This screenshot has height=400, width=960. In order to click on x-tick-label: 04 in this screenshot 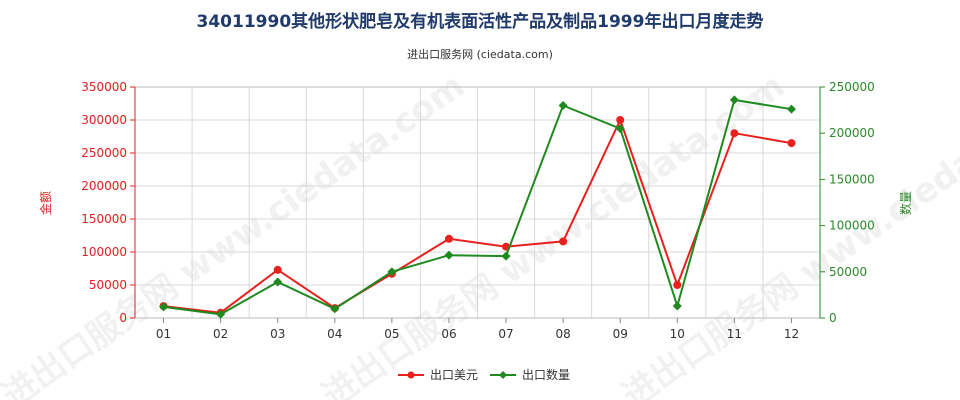, I will do `click(334, 334)`.